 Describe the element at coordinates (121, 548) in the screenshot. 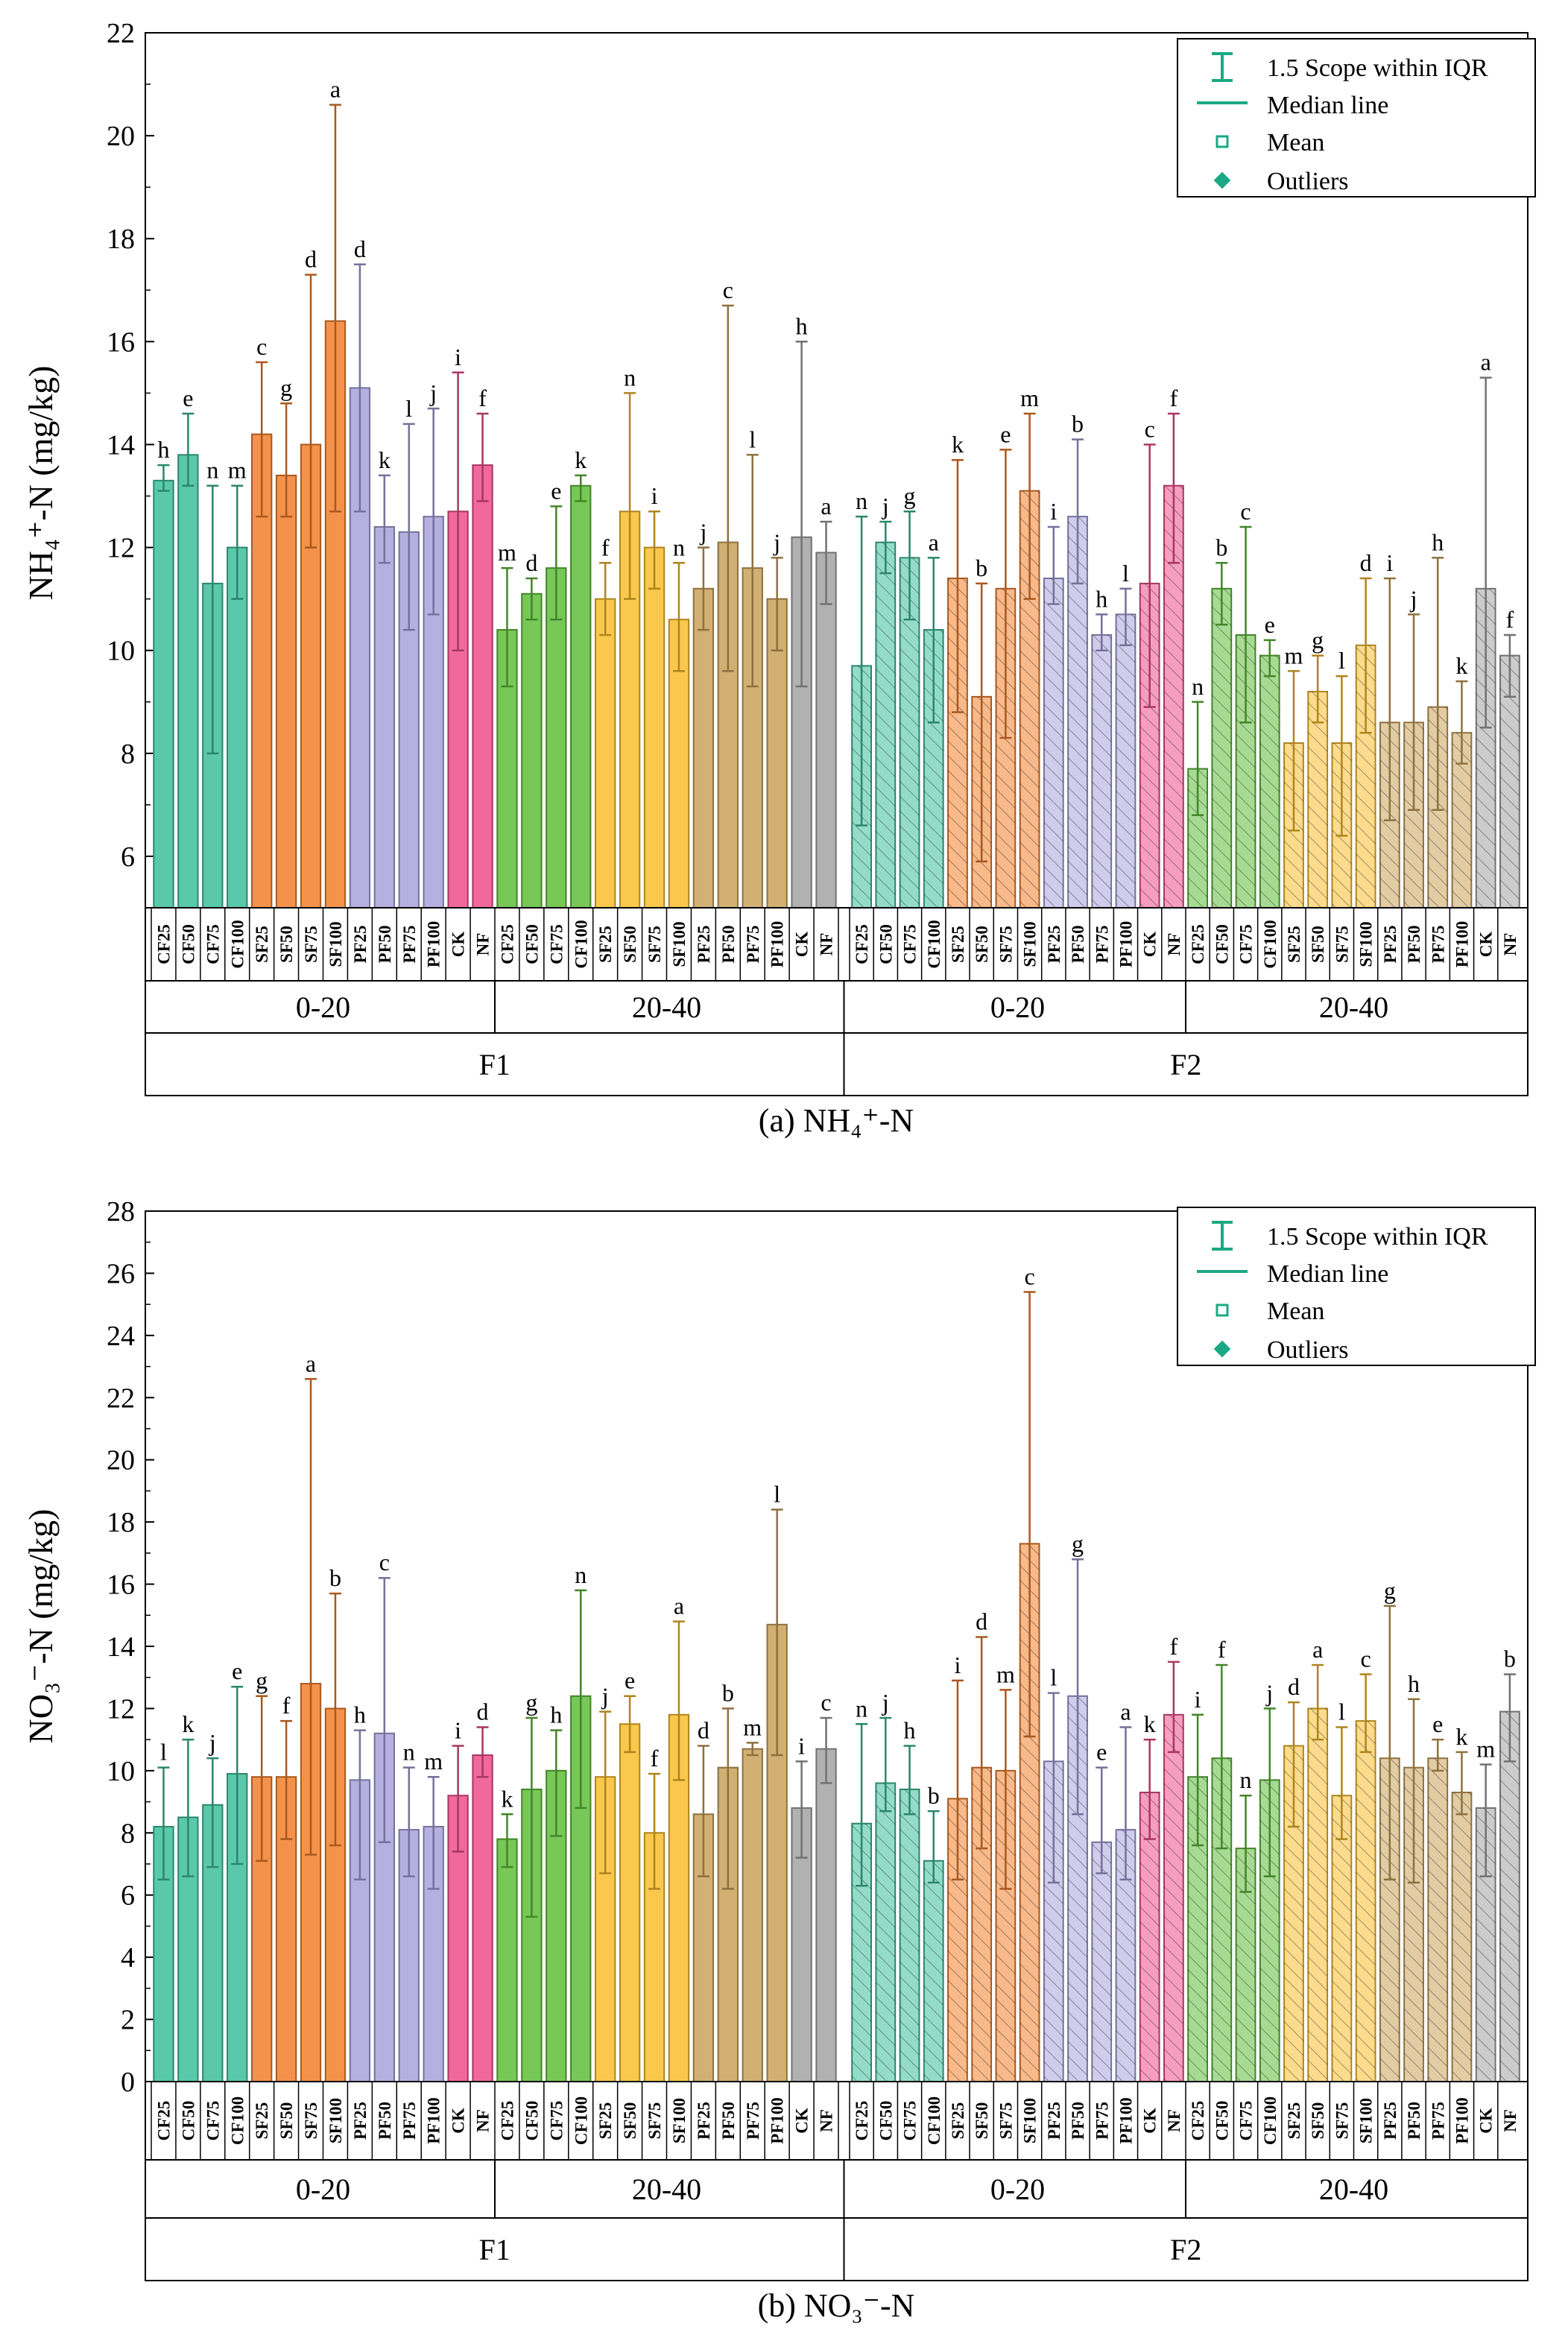

I see `y-tick-label: 12` at that location.